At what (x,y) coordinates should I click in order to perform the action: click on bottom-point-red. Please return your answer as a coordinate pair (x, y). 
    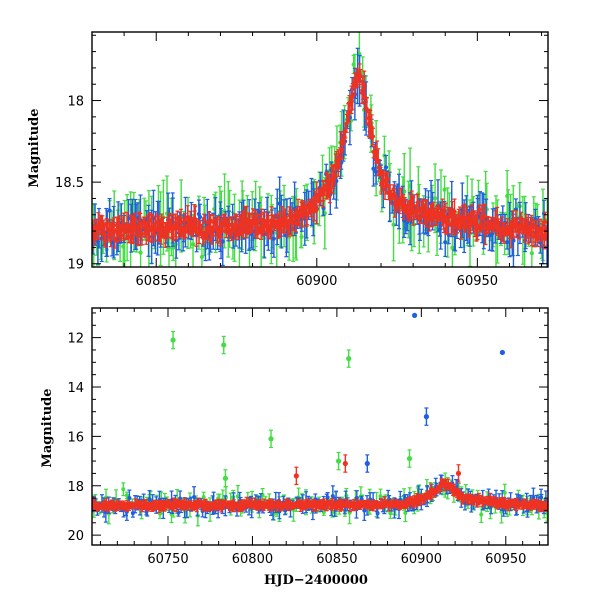
    Looking at the image, I should click on (364, 506).